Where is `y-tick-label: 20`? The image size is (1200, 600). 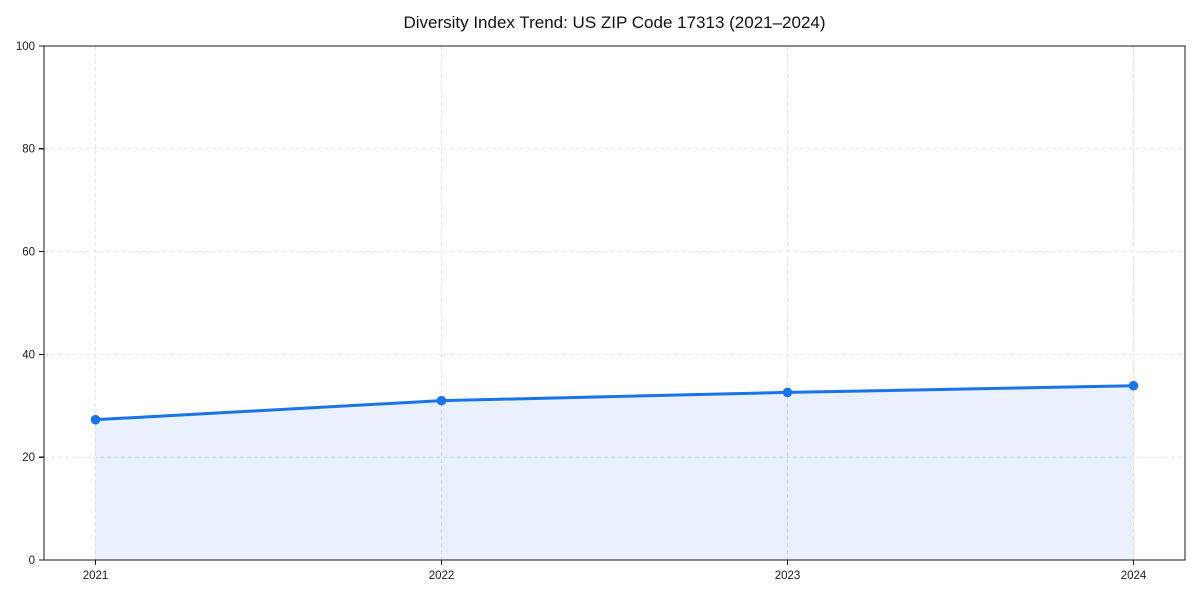 y-tick-label: 20 is located at coordinates (28, 458).